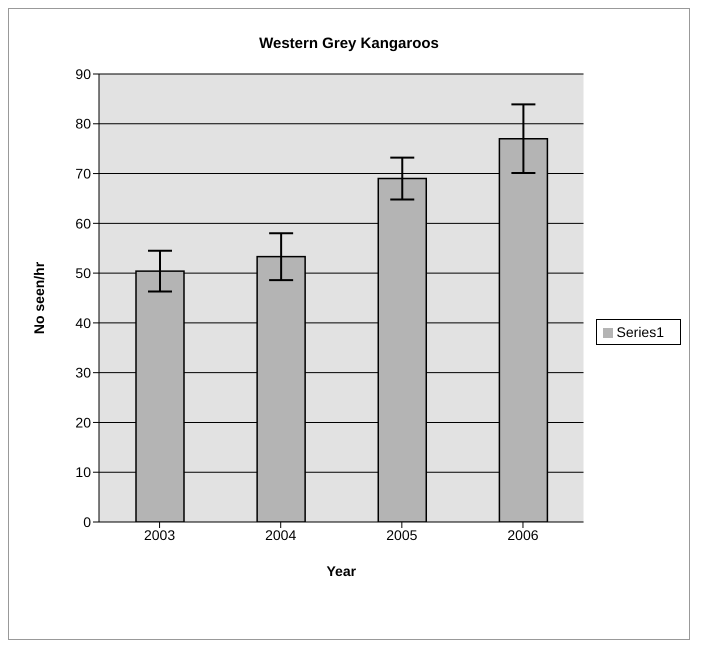 This screenshot has height=648, width=701. Describe the element at coordinates (341, 571) in the screenshot. I see `x-axis-title: Year` at that location.